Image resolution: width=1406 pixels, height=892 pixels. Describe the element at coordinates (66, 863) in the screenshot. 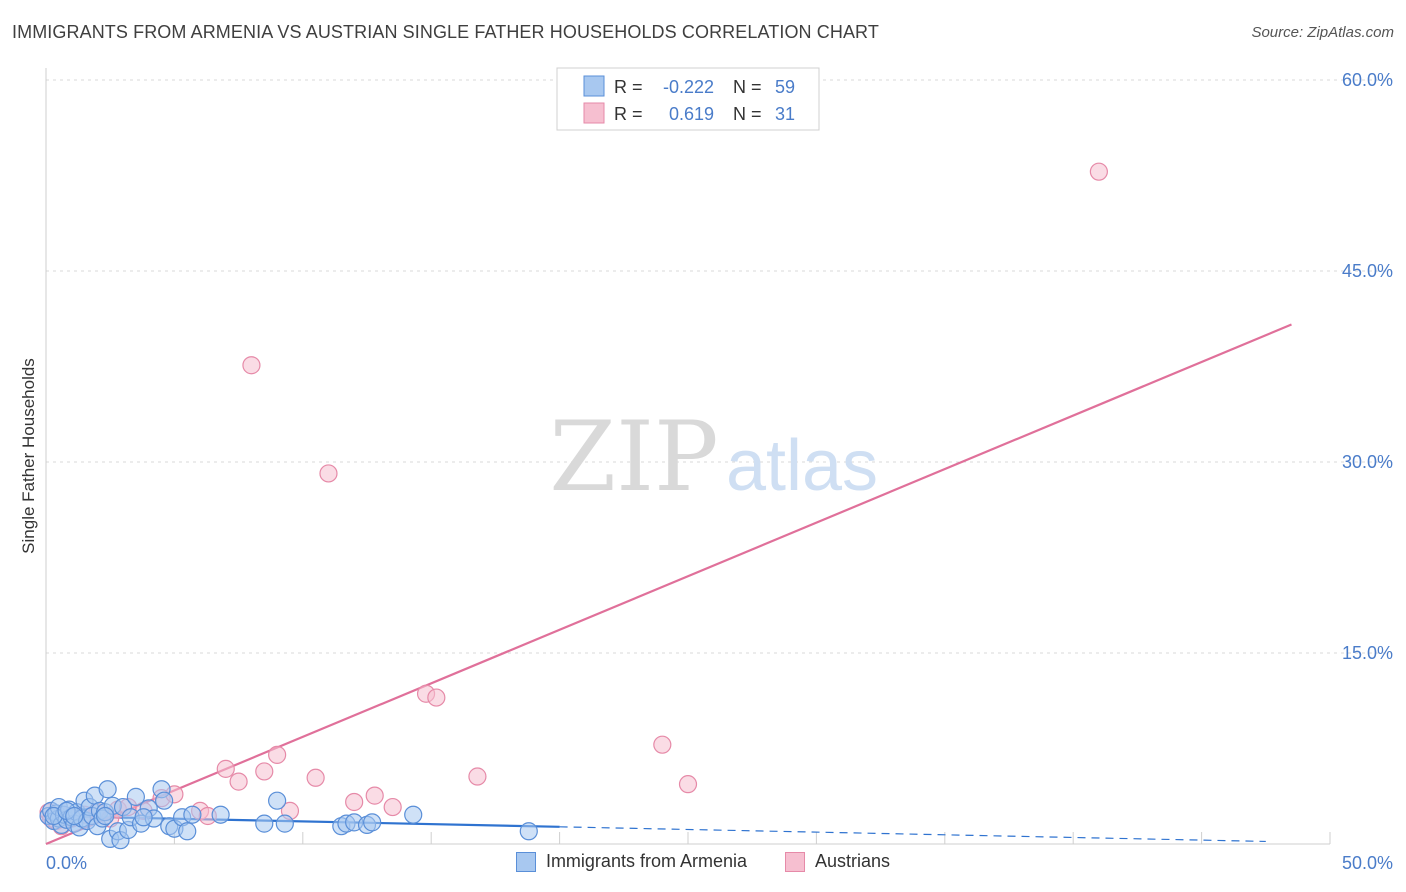

I see `x-tick-label-min: 0.0%` at that location.